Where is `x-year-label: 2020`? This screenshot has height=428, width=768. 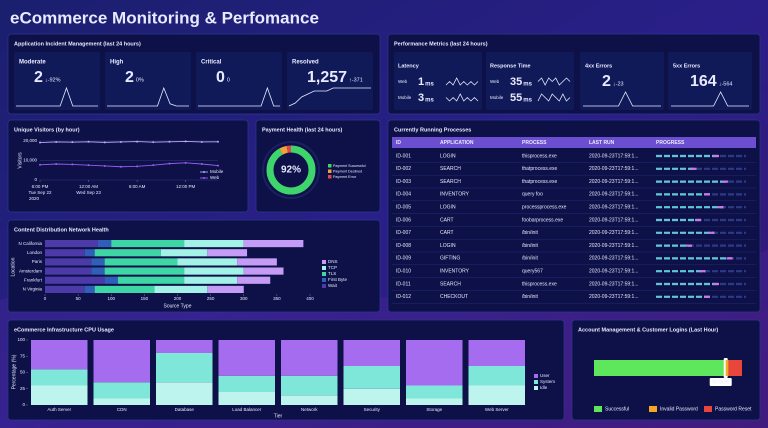
x-year-label: 2020 is located at coordinates (34, 198).